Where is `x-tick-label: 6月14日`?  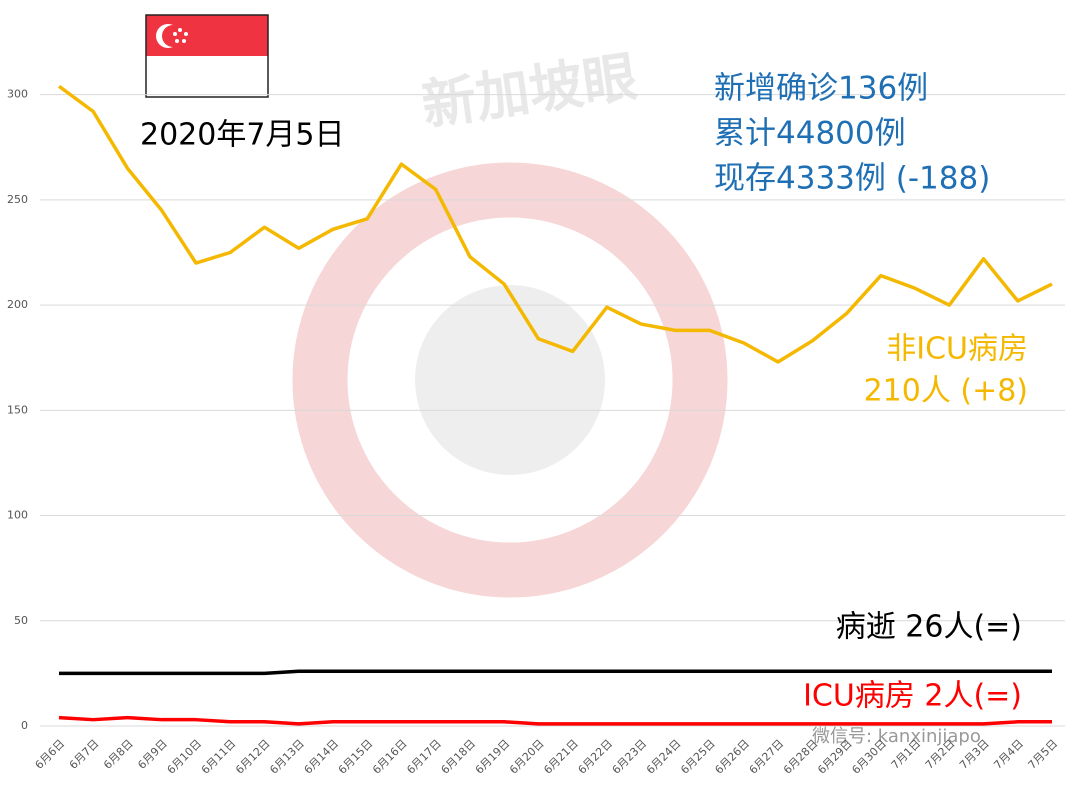
x-tick-label: 6月14日 is located at coordinates (322, 757).